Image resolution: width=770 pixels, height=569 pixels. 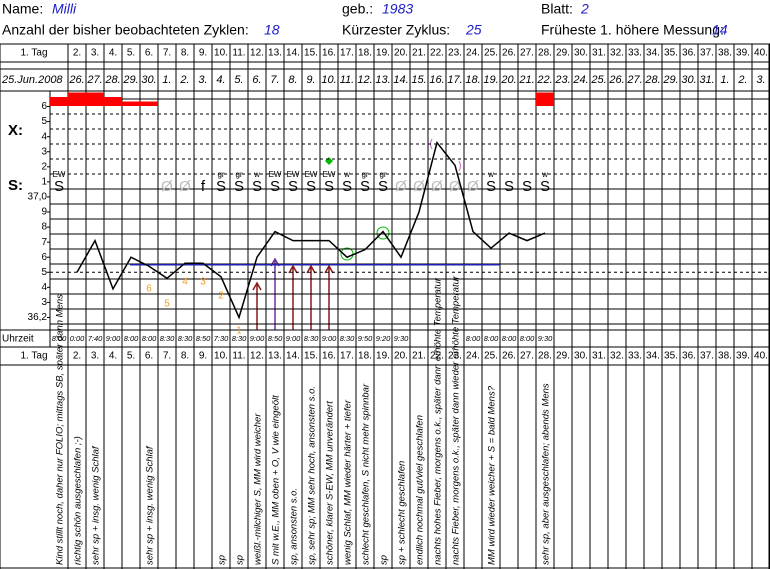 What do you see at coordinates (563, 356) in the screenshot?
I see `day-label: 29.` at bounding box center [563, 356].